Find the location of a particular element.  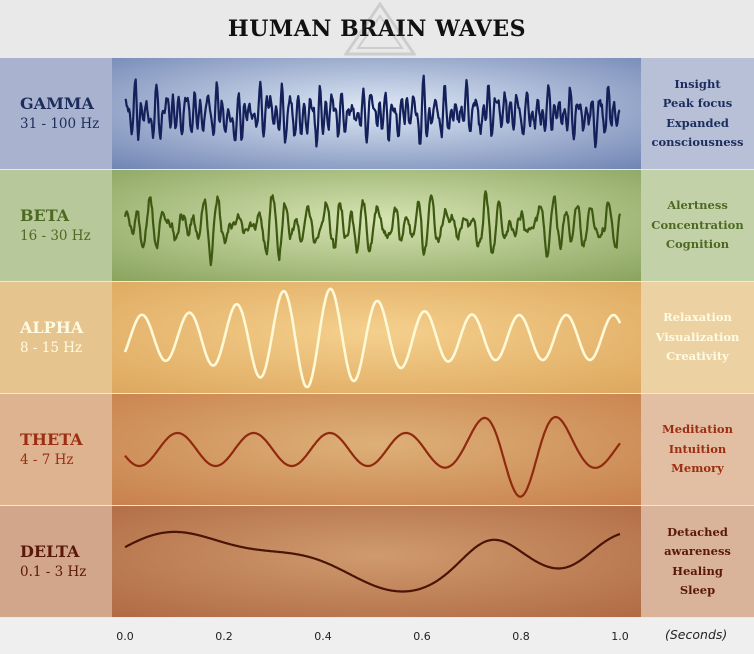

wave-frequency: 0.1 - 3 Hz is located at coordinates (53, 571).